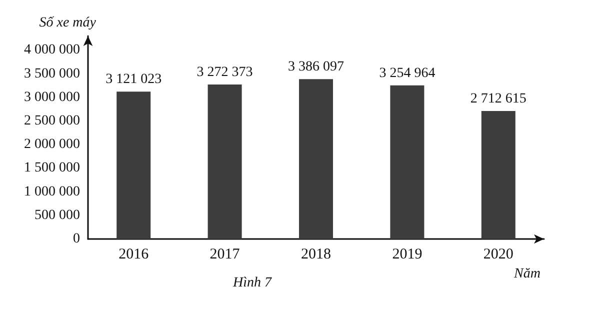 The height and width of the screenshot is (325, 597). What do you see at coordinates (76, 239) in the screenshot?
I see `y-tick-label: 0` at bounding box center [76, 239].